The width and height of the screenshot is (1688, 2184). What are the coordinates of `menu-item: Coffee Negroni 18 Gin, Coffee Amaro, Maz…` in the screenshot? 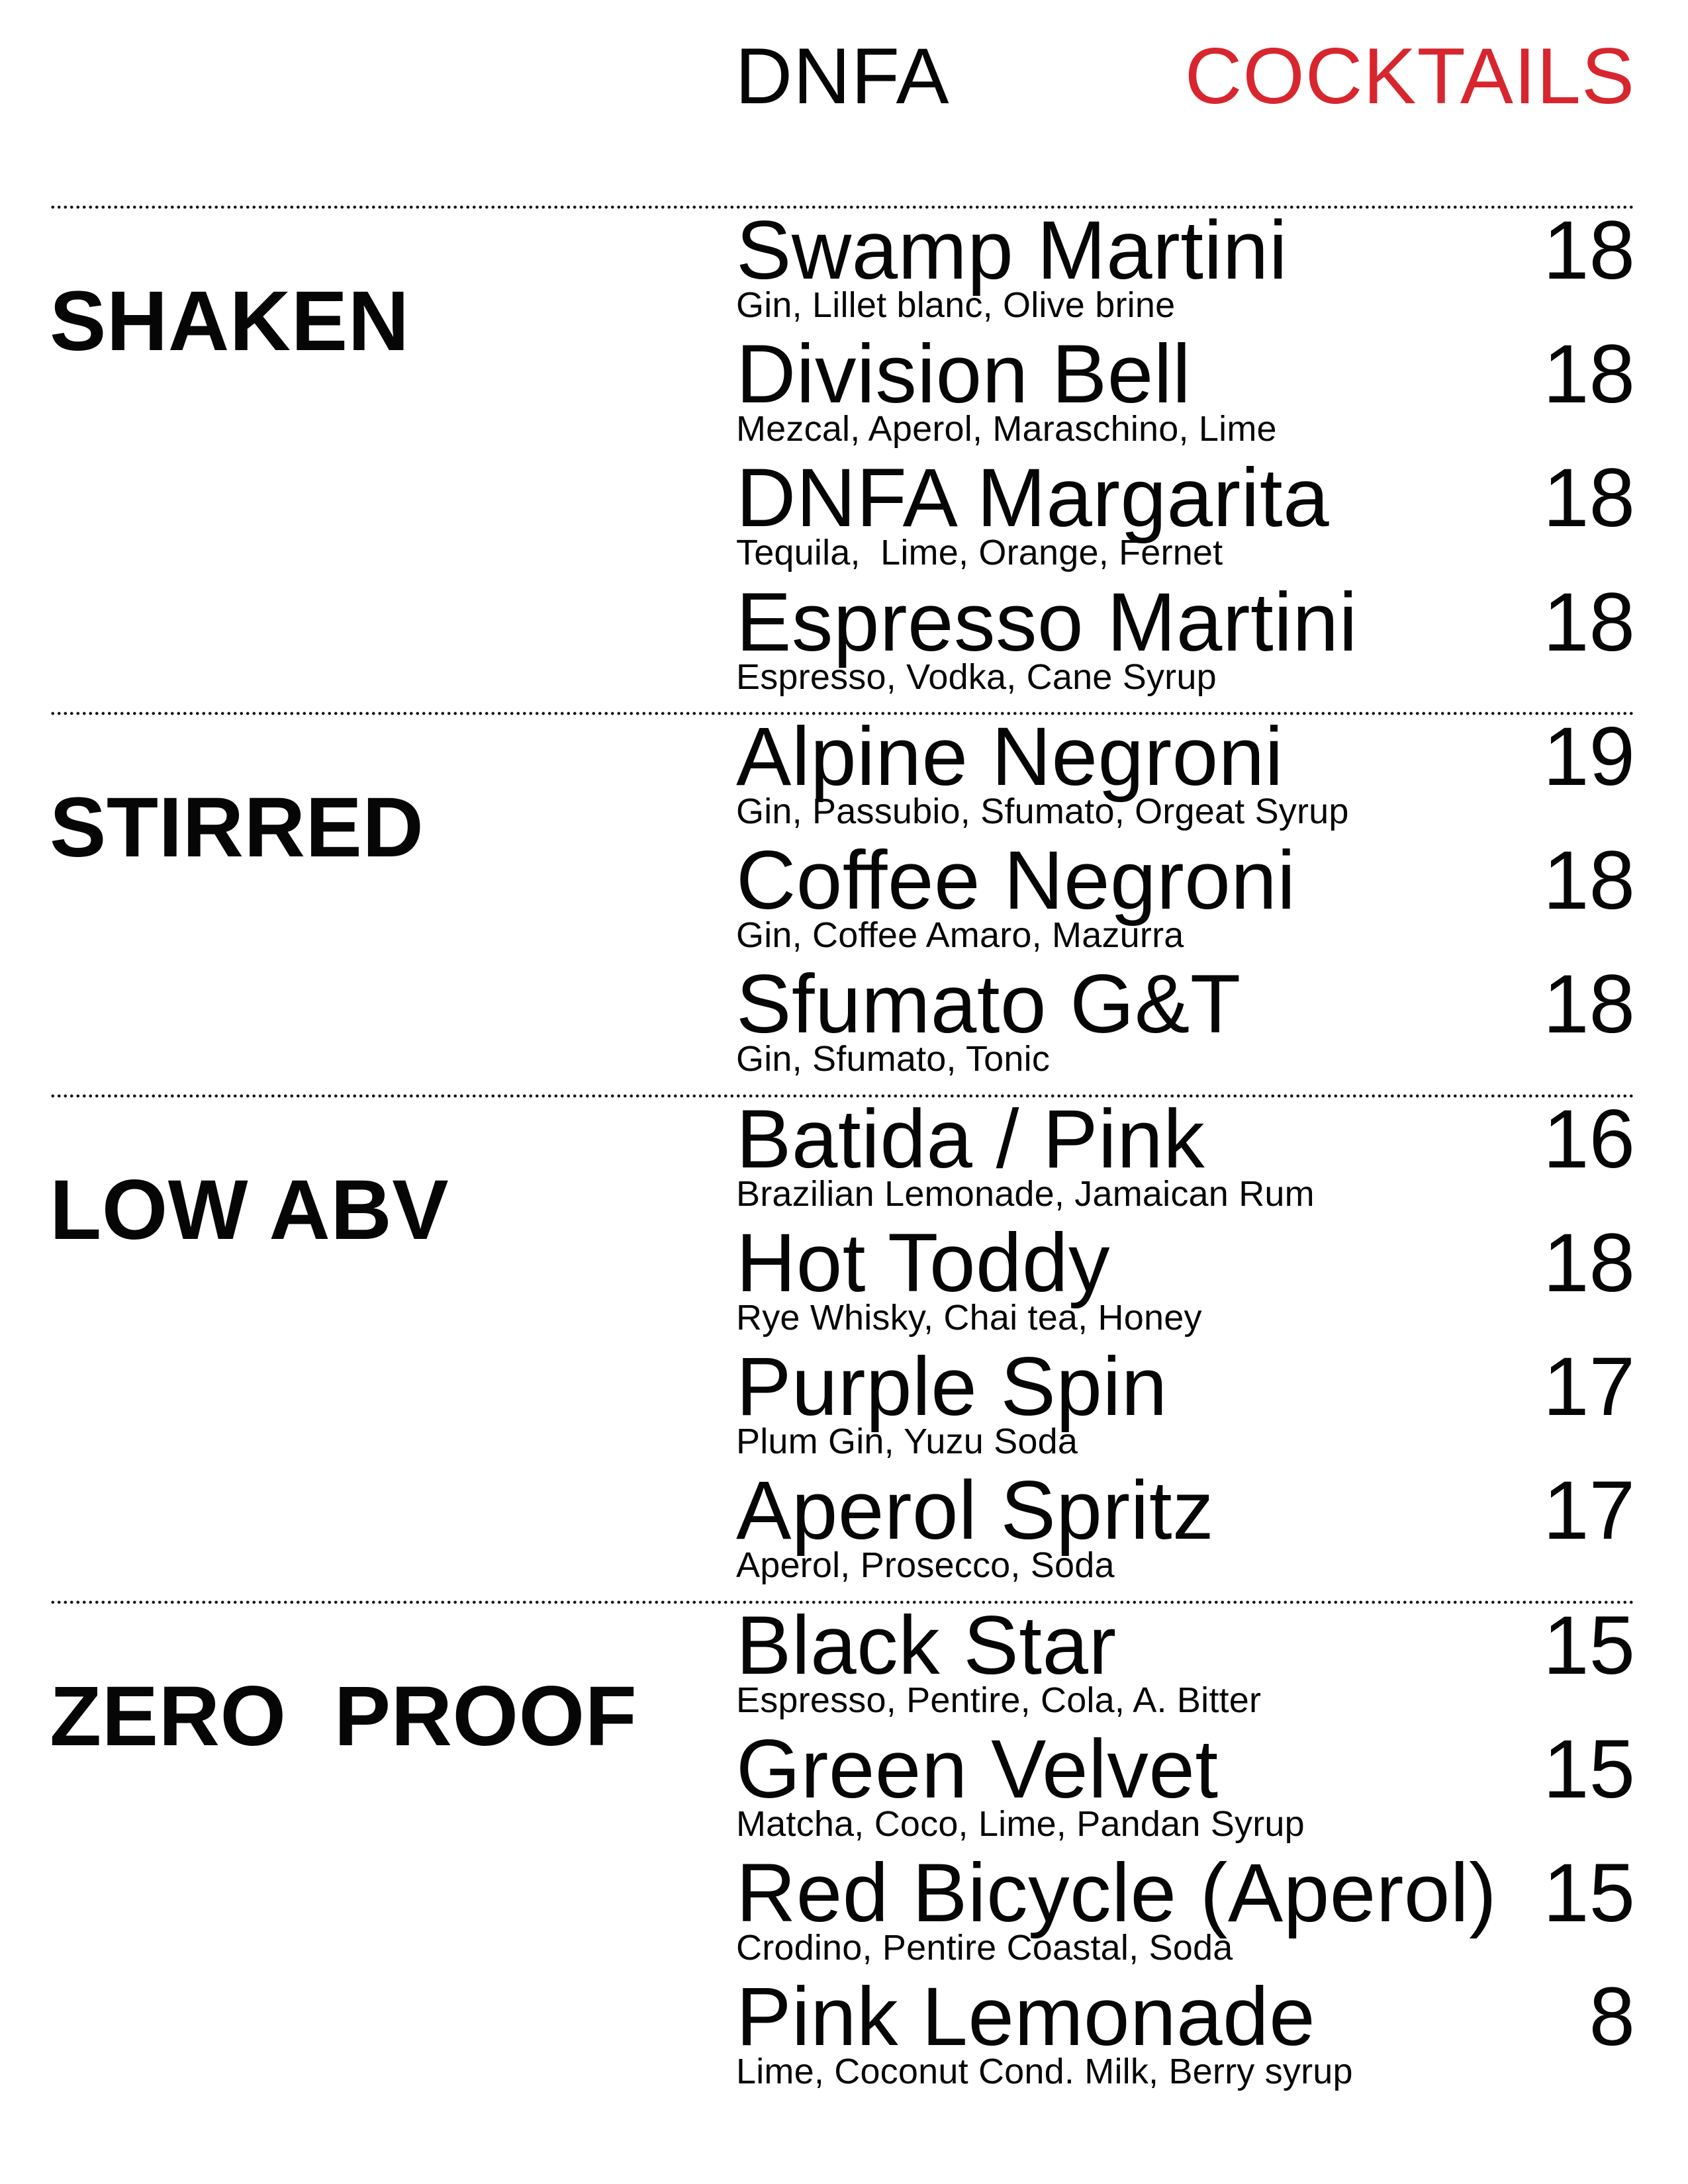 It's located at (1185, 896).